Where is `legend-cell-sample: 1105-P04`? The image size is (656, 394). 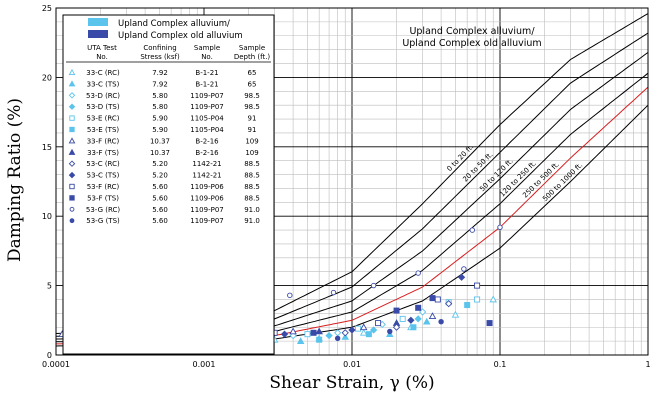 legend-cell-sample: 1105-P04 is located at coordinates (207, 130).